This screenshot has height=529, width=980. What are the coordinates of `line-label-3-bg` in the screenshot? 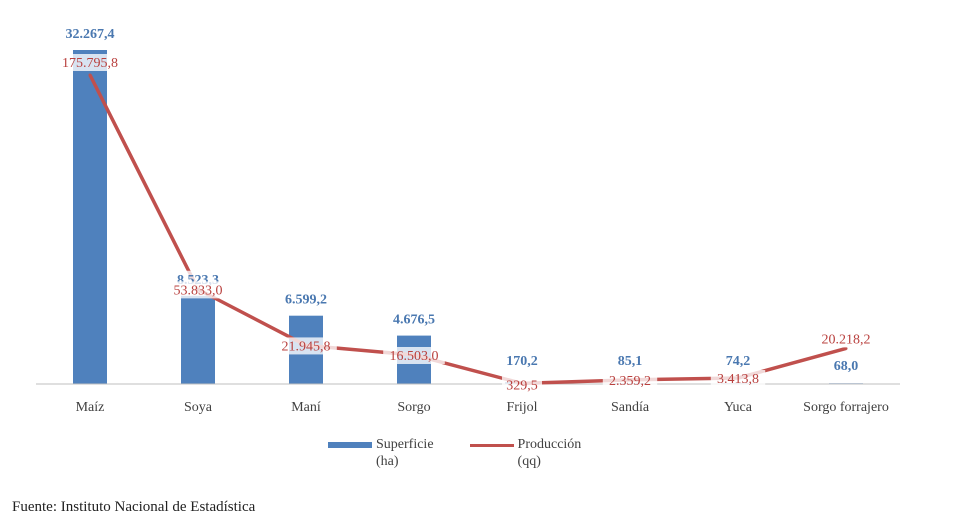 It's located at (414, 355).